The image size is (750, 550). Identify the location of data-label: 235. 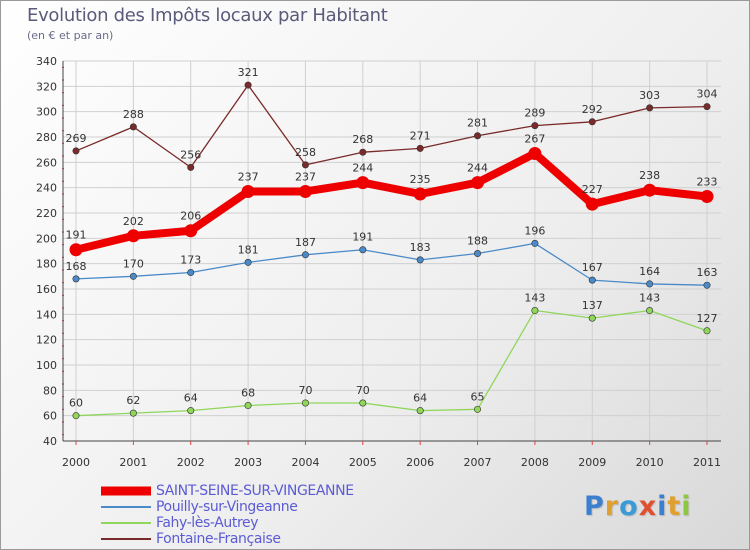
(420, 179).